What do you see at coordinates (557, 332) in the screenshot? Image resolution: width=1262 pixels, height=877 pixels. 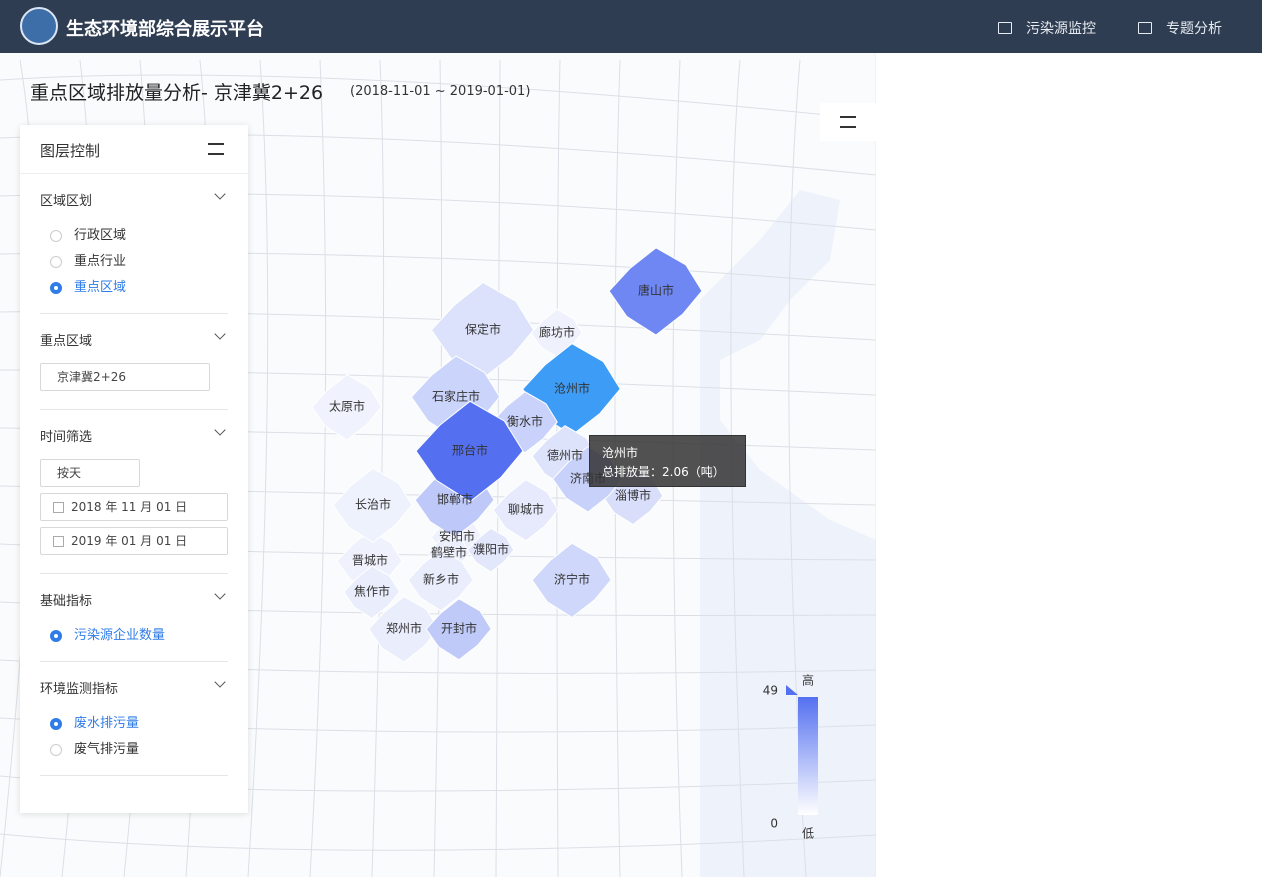 I see `map-label: 廊坊市` at bounding box center [557, 332].